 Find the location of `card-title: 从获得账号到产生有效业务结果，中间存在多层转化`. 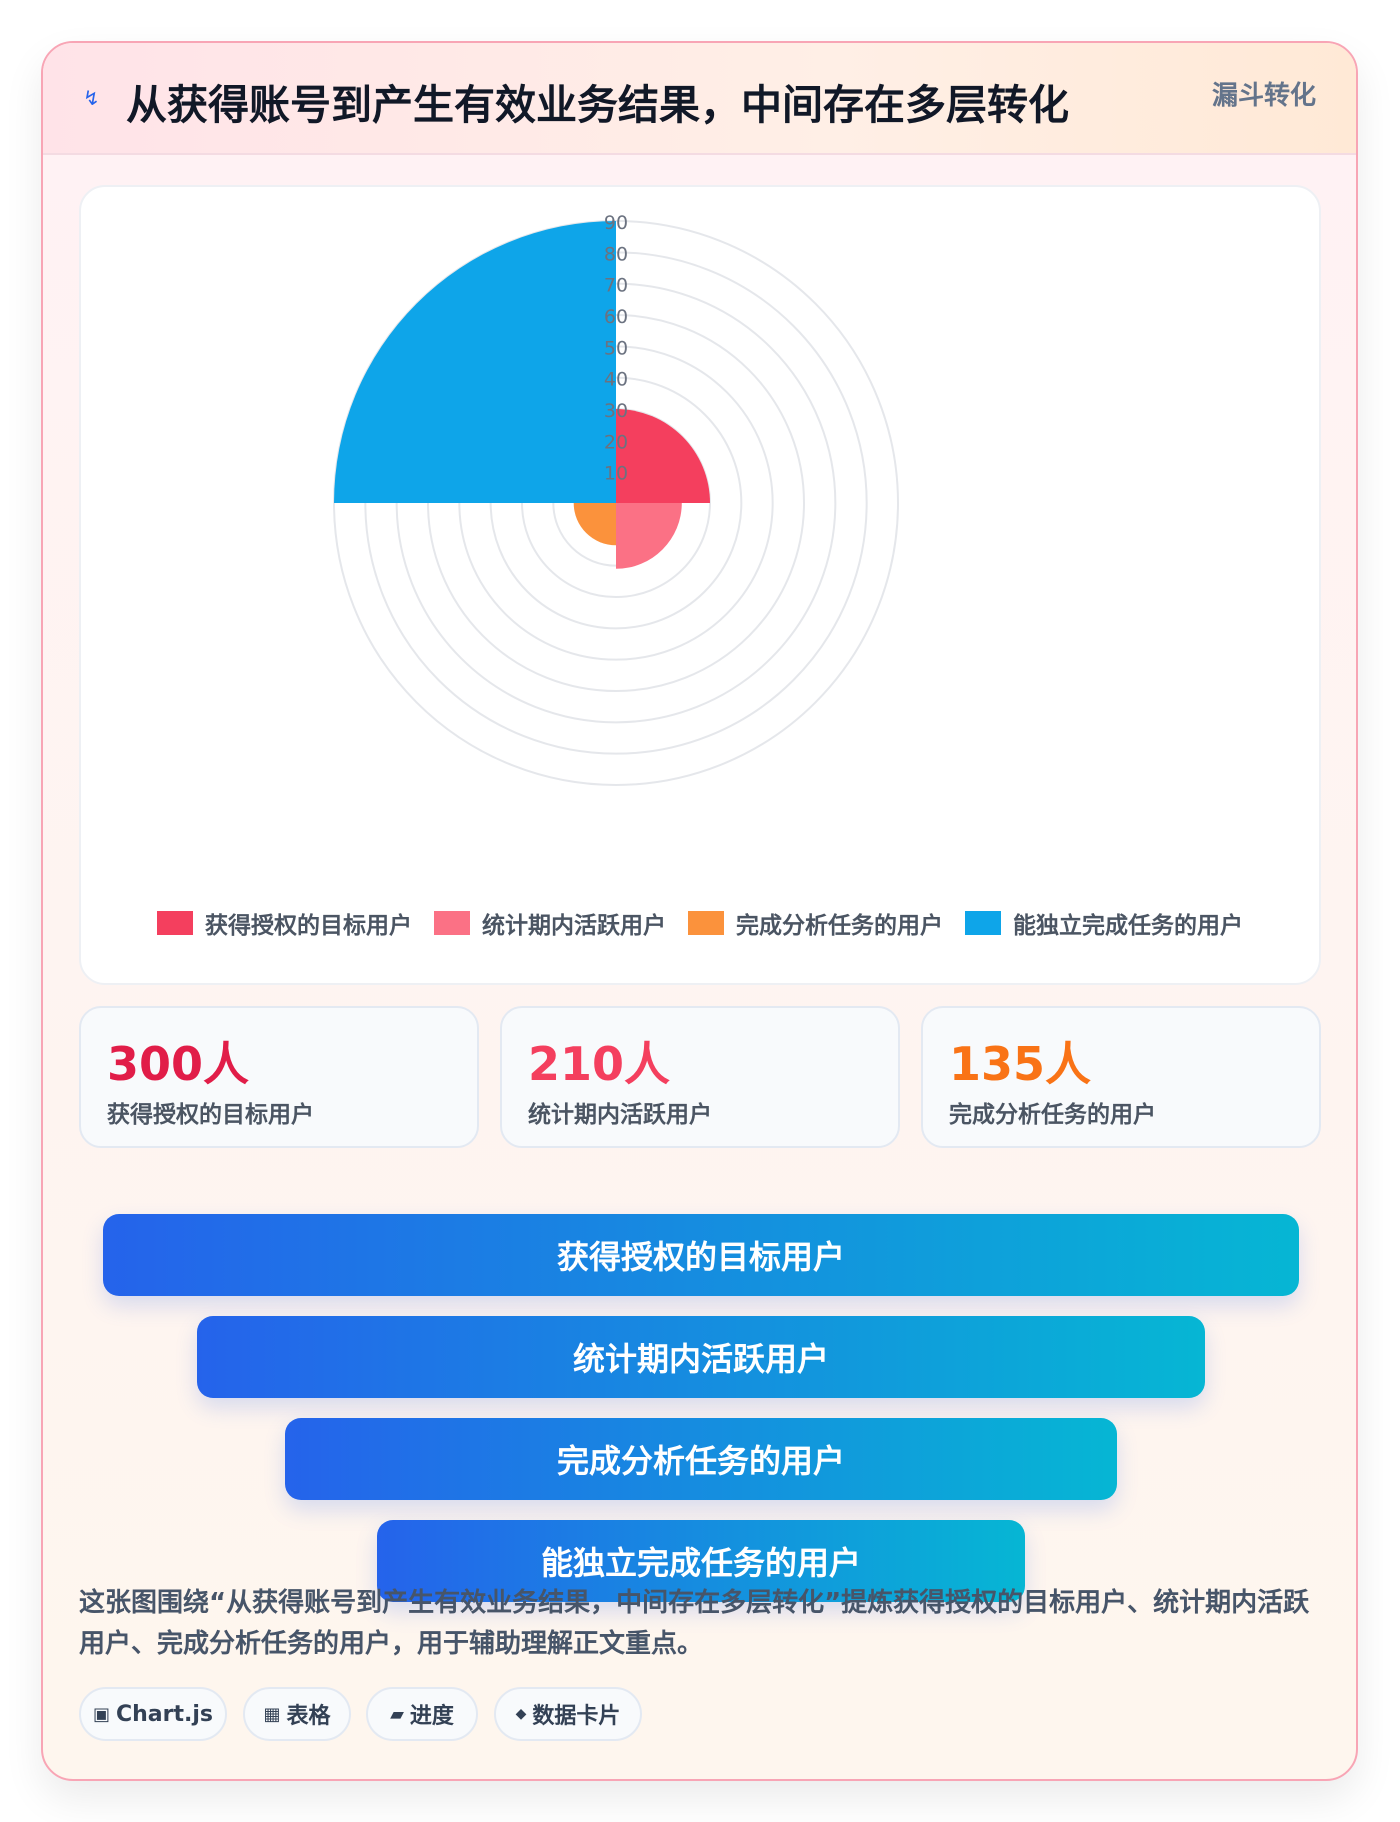

card-title: 从获得账号到产生有效业务结果，中间存在多层转化 is located at coordinates (597, 105).